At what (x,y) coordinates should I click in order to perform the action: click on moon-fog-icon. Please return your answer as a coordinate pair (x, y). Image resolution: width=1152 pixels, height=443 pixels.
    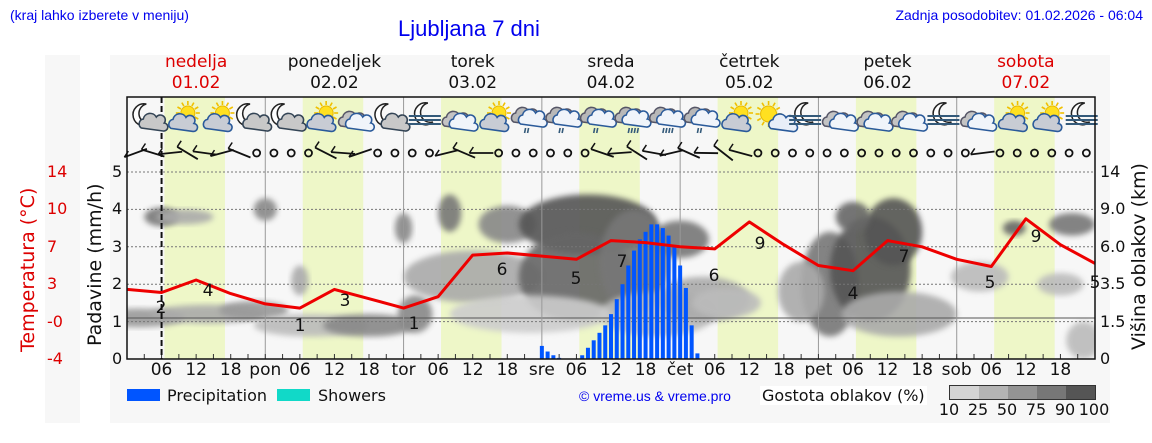
    Looking at the image, I should click on (424, 114).